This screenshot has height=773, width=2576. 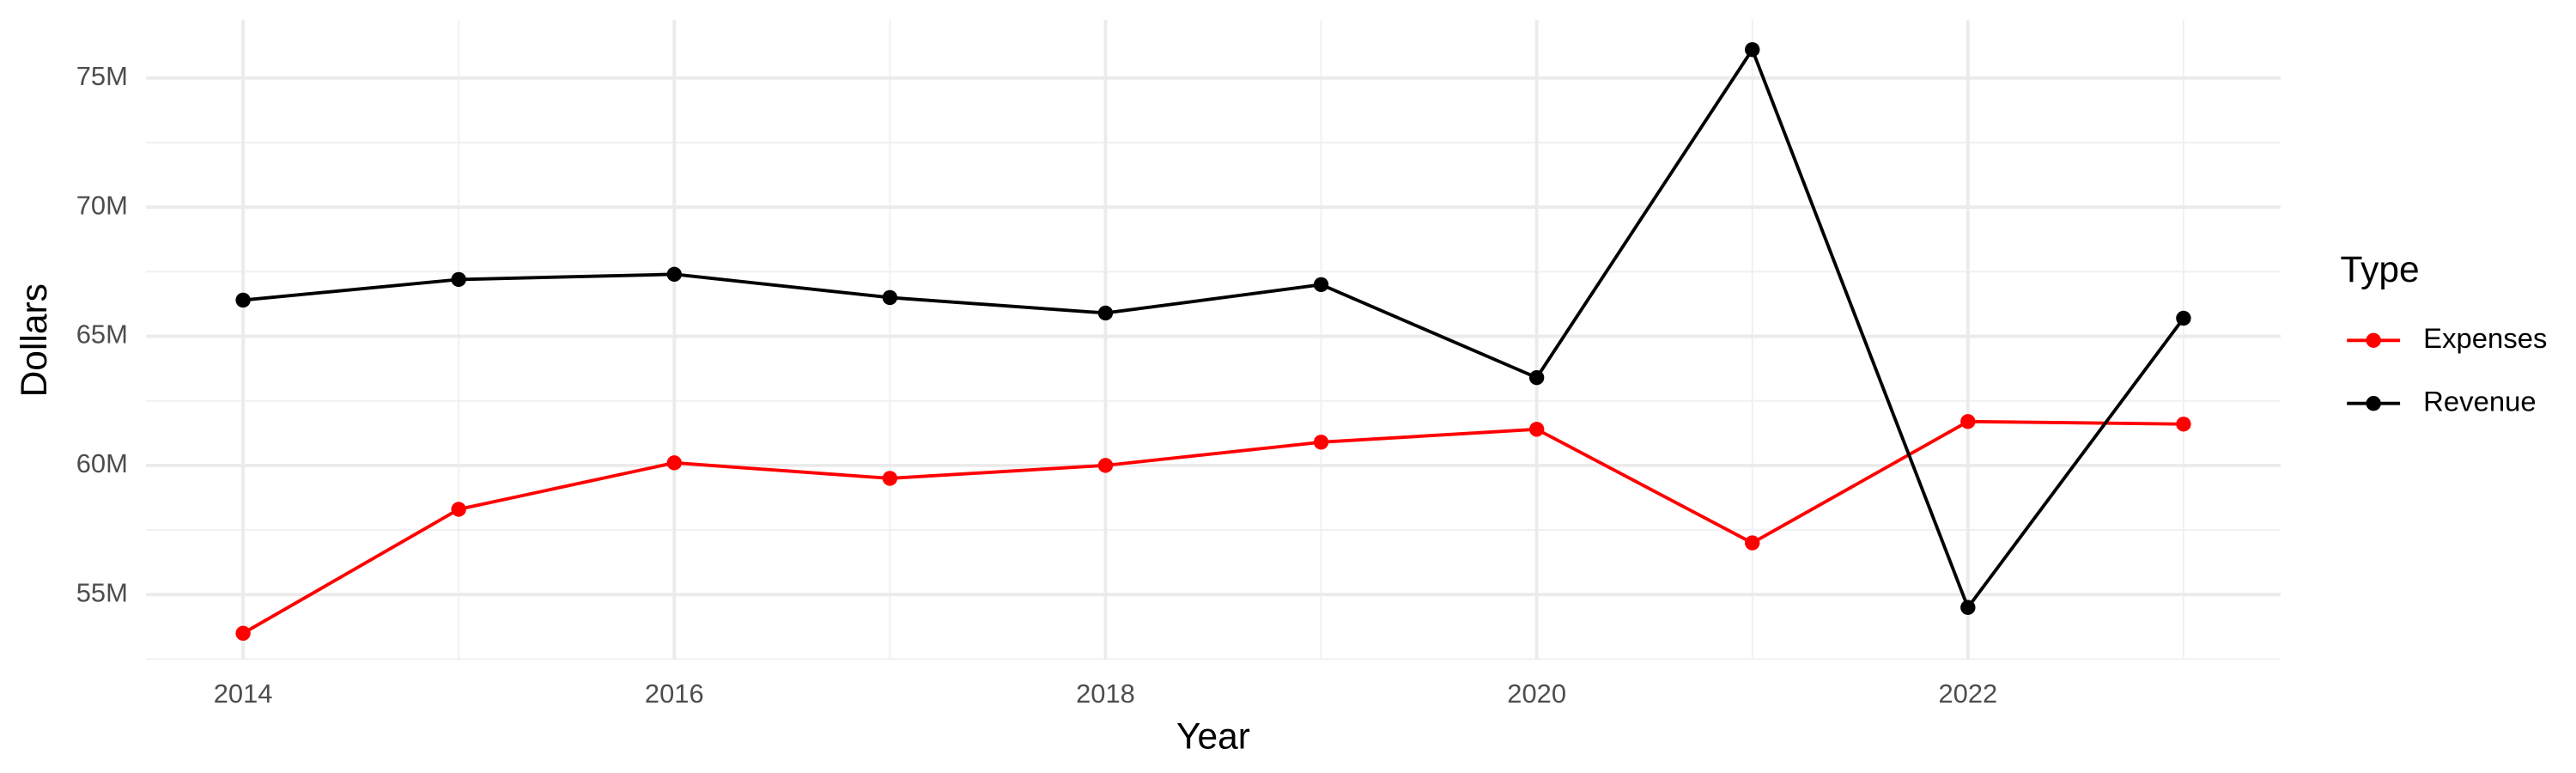 I want to click on legend-title: Type, so click(x=2380, y=270).